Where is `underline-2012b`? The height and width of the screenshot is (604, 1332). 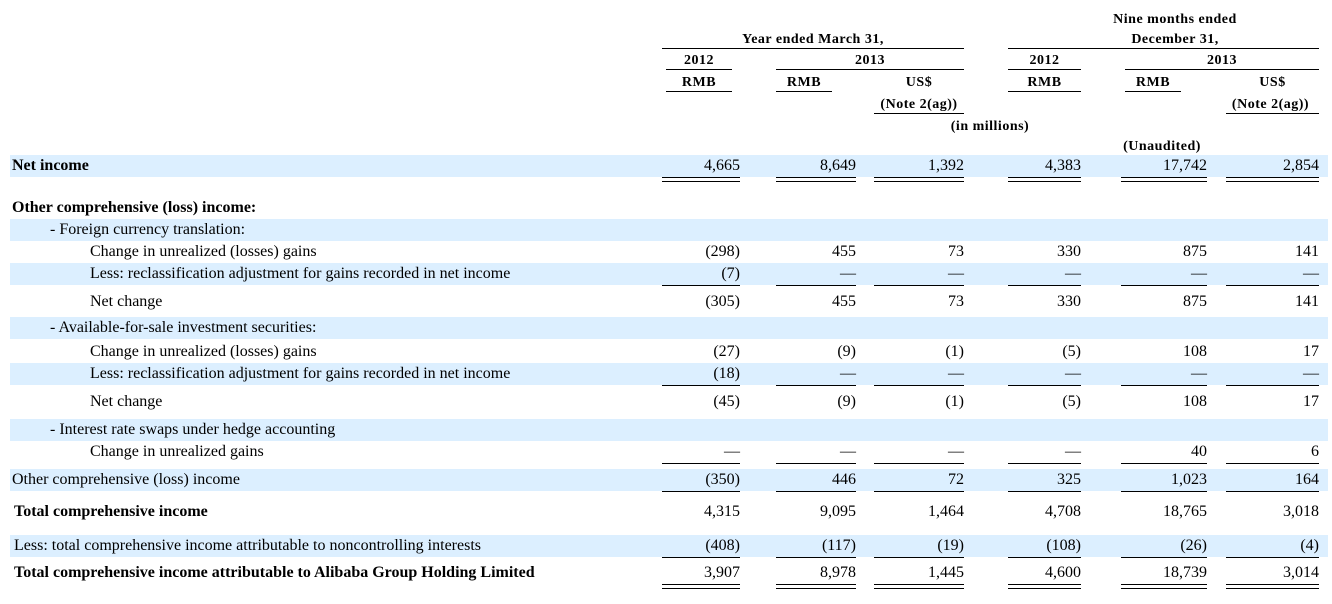
underline-2012b is located at coordinates (1044, 69).